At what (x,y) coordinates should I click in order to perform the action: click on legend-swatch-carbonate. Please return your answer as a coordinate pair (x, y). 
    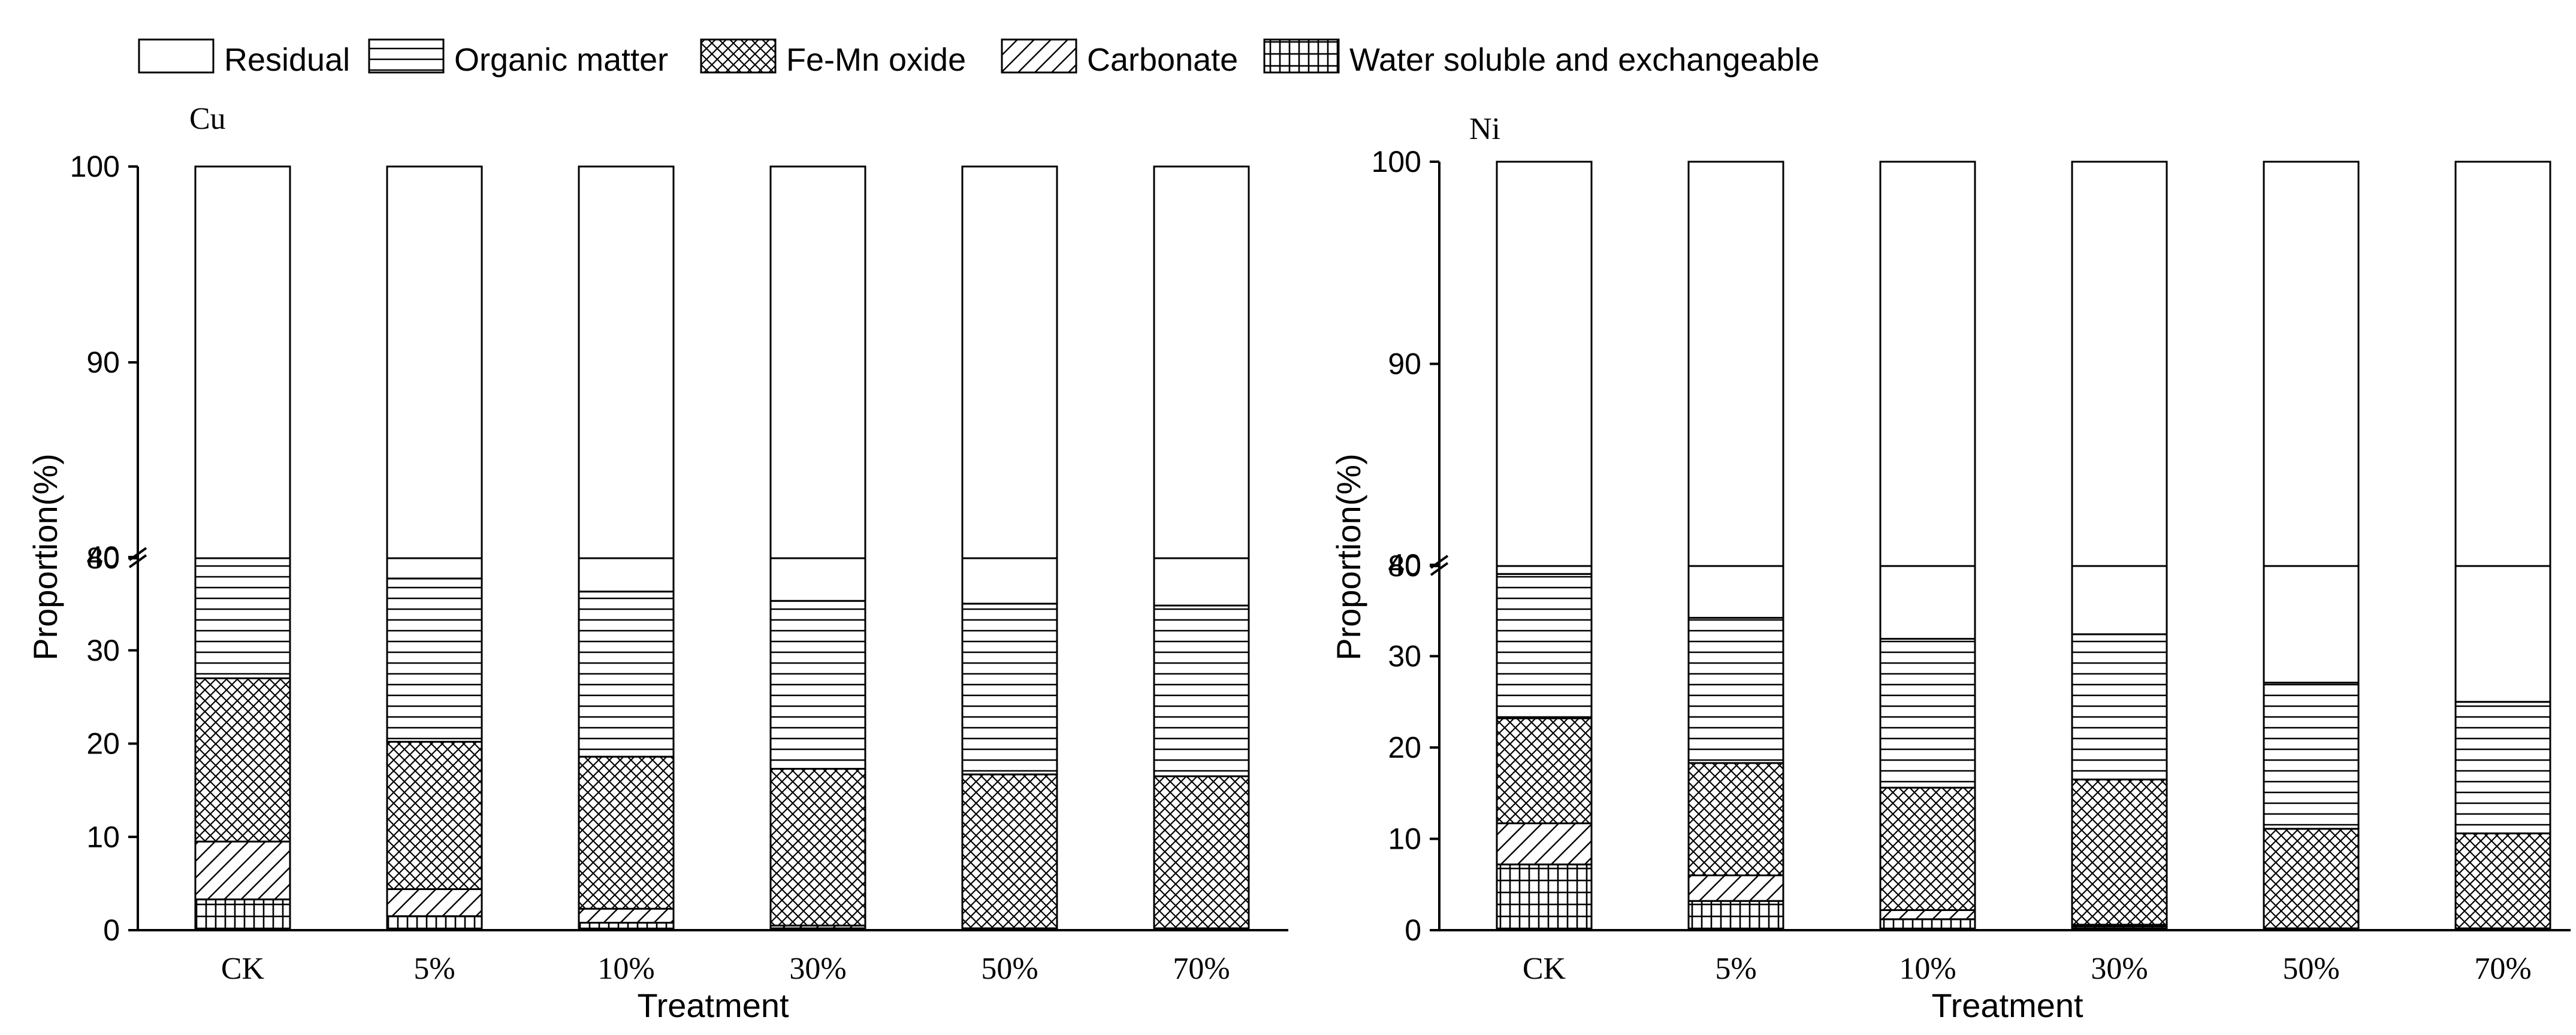
    Looking at the image, I should click on (1039, 56).